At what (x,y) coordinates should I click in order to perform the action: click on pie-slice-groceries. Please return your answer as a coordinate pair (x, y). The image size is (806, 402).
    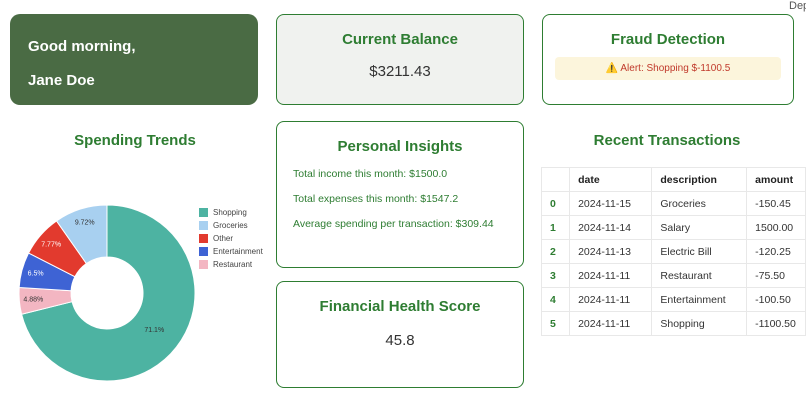
    Looking at the image, I should click on (81, 234).